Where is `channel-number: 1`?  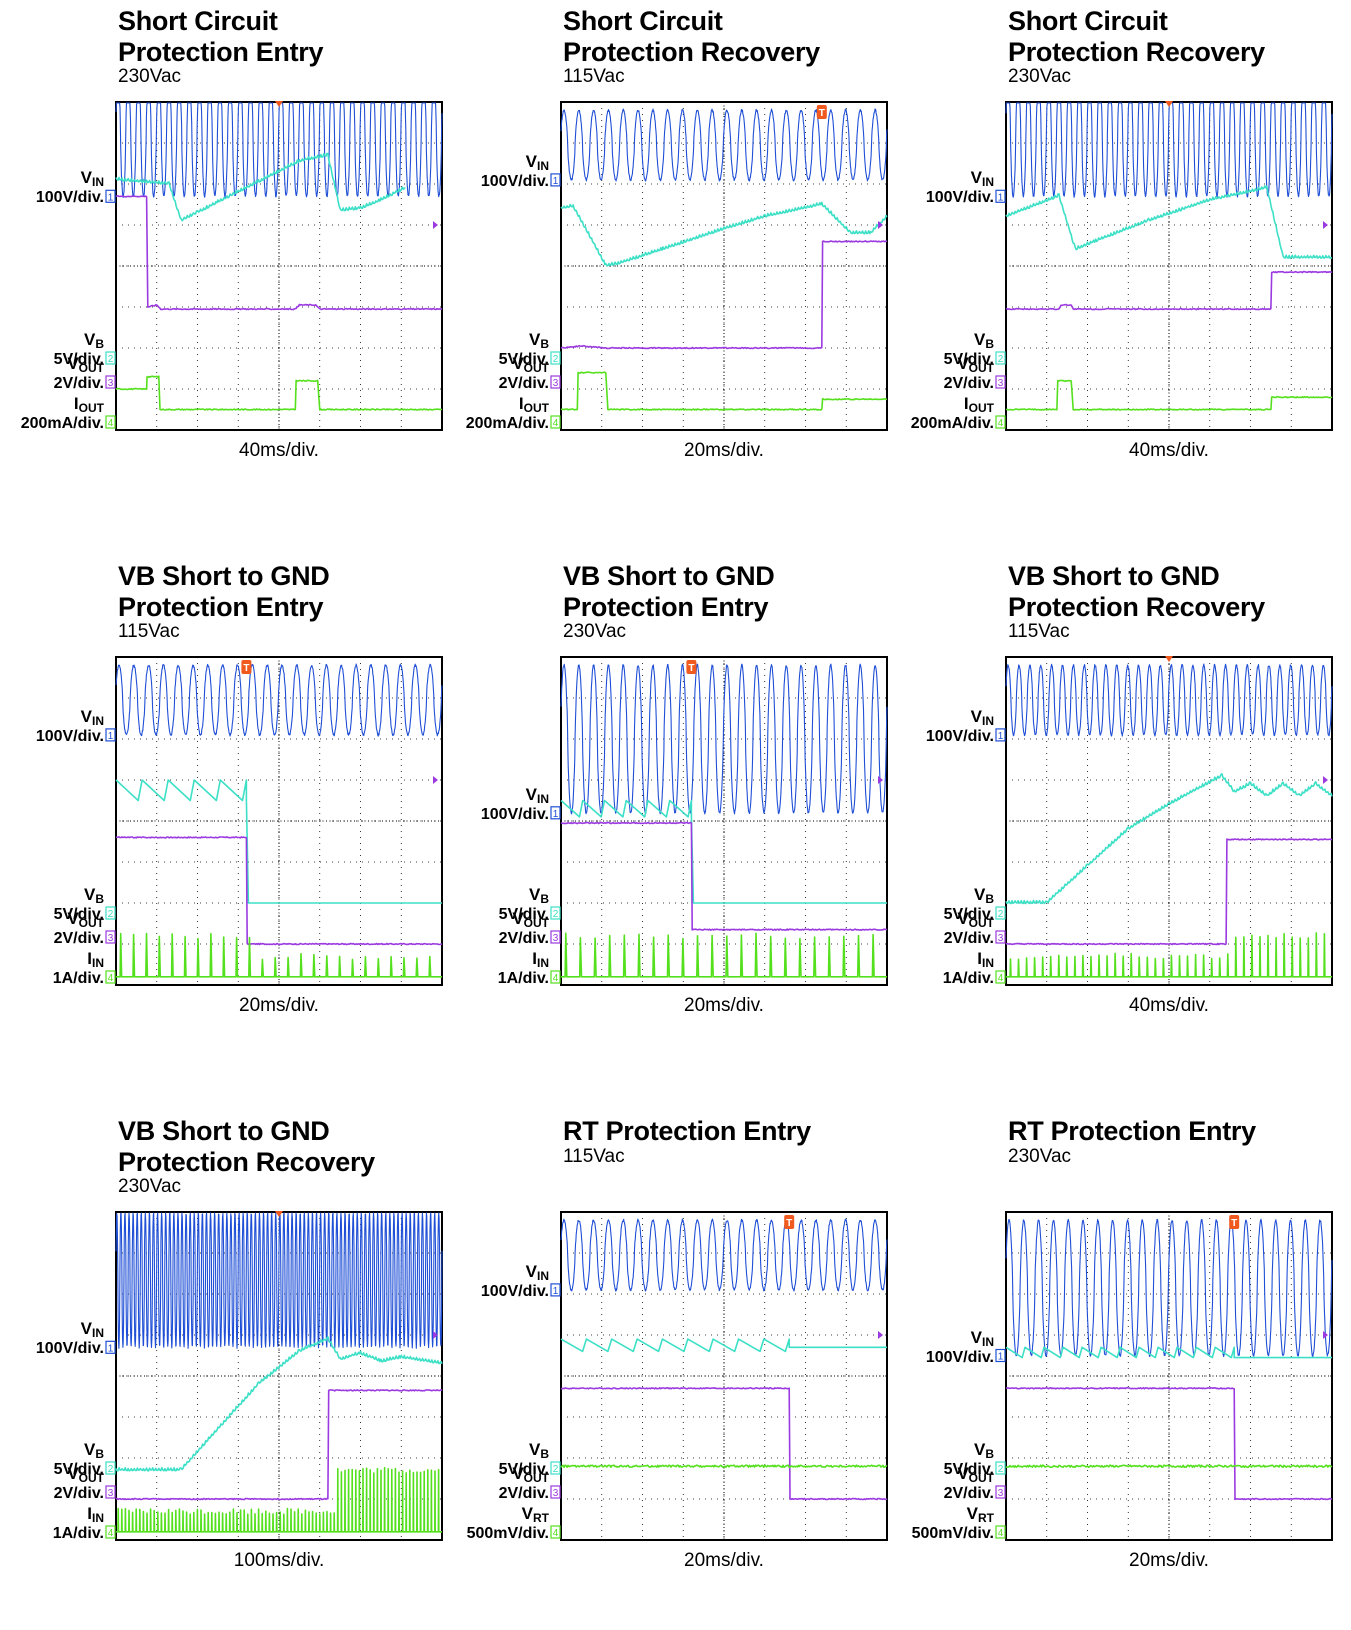
channel-number: 1 is located at coordinates (556, 181).